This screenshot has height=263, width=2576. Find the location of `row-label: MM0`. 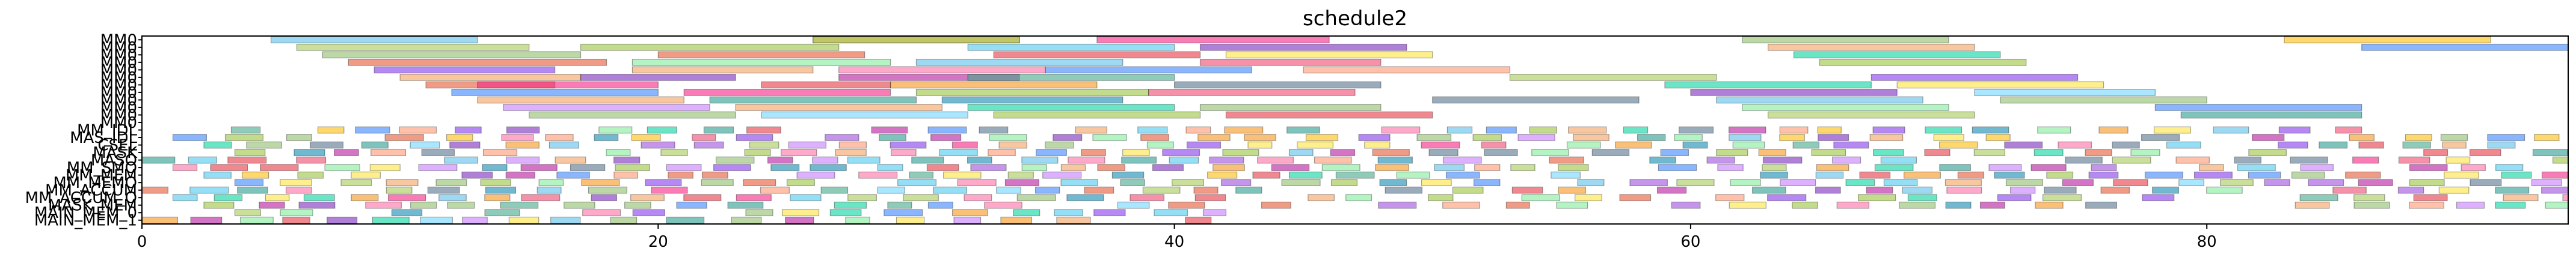

row-label: MM0 is located at coordinates (119, 48).